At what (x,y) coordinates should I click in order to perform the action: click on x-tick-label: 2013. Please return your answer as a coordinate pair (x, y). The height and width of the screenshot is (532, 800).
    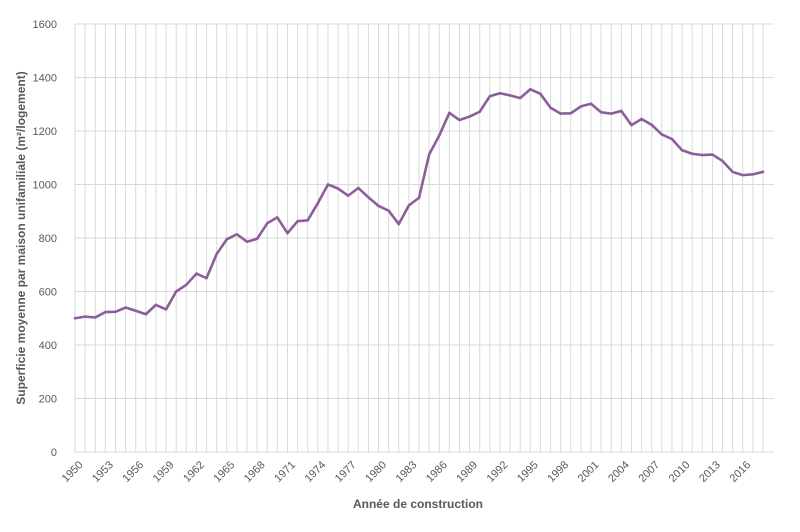
    Looking at the image, I should click on (710, 472).